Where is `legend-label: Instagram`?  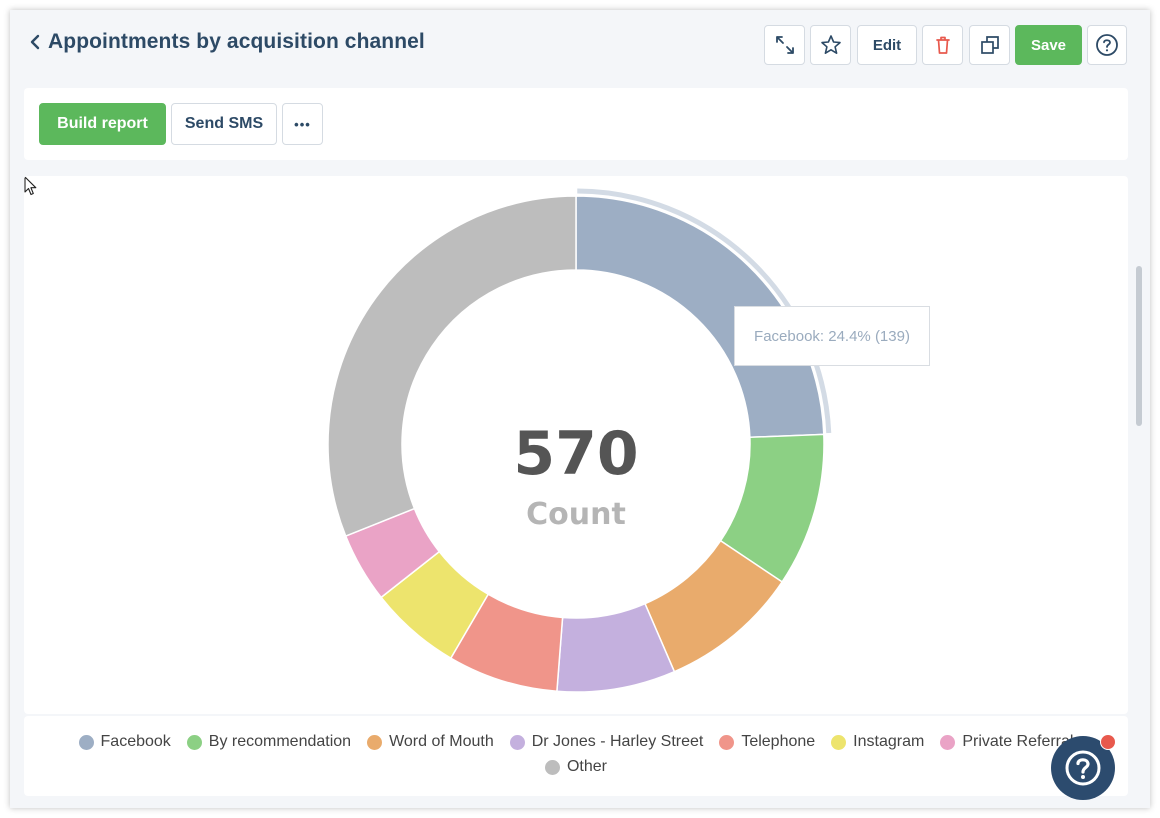
legend-label: Instagram is located at coordinates (889, 741).